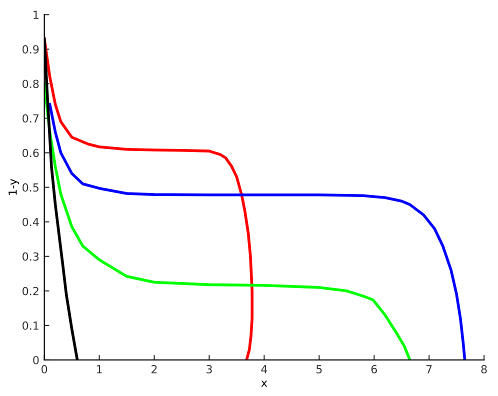  What do you see at coordinates (154, 369) in the screenshot?
I see `x-tick-label: 2` at bounding box center [154, 369].